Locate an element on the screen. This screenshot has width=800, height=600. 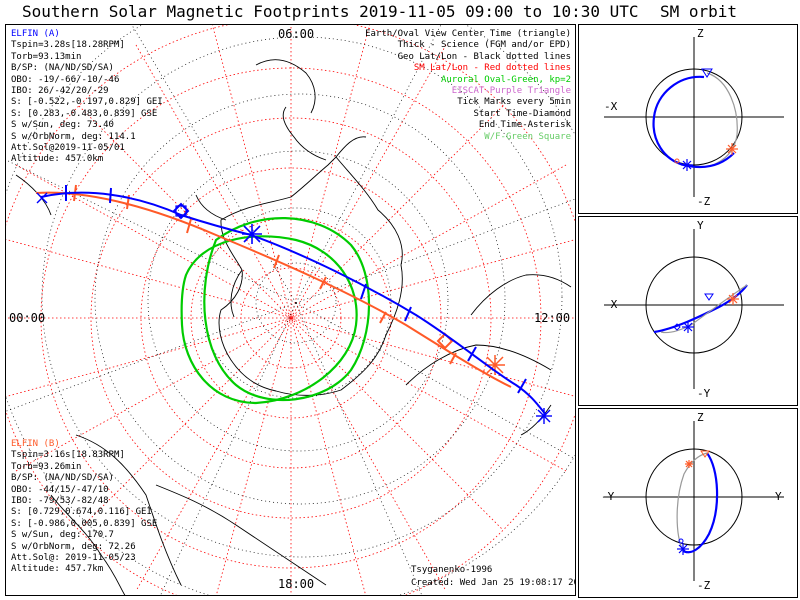
elfin-b-line: Tspin=3.16s[18.83RPM] is located at coordinates (68, 455).